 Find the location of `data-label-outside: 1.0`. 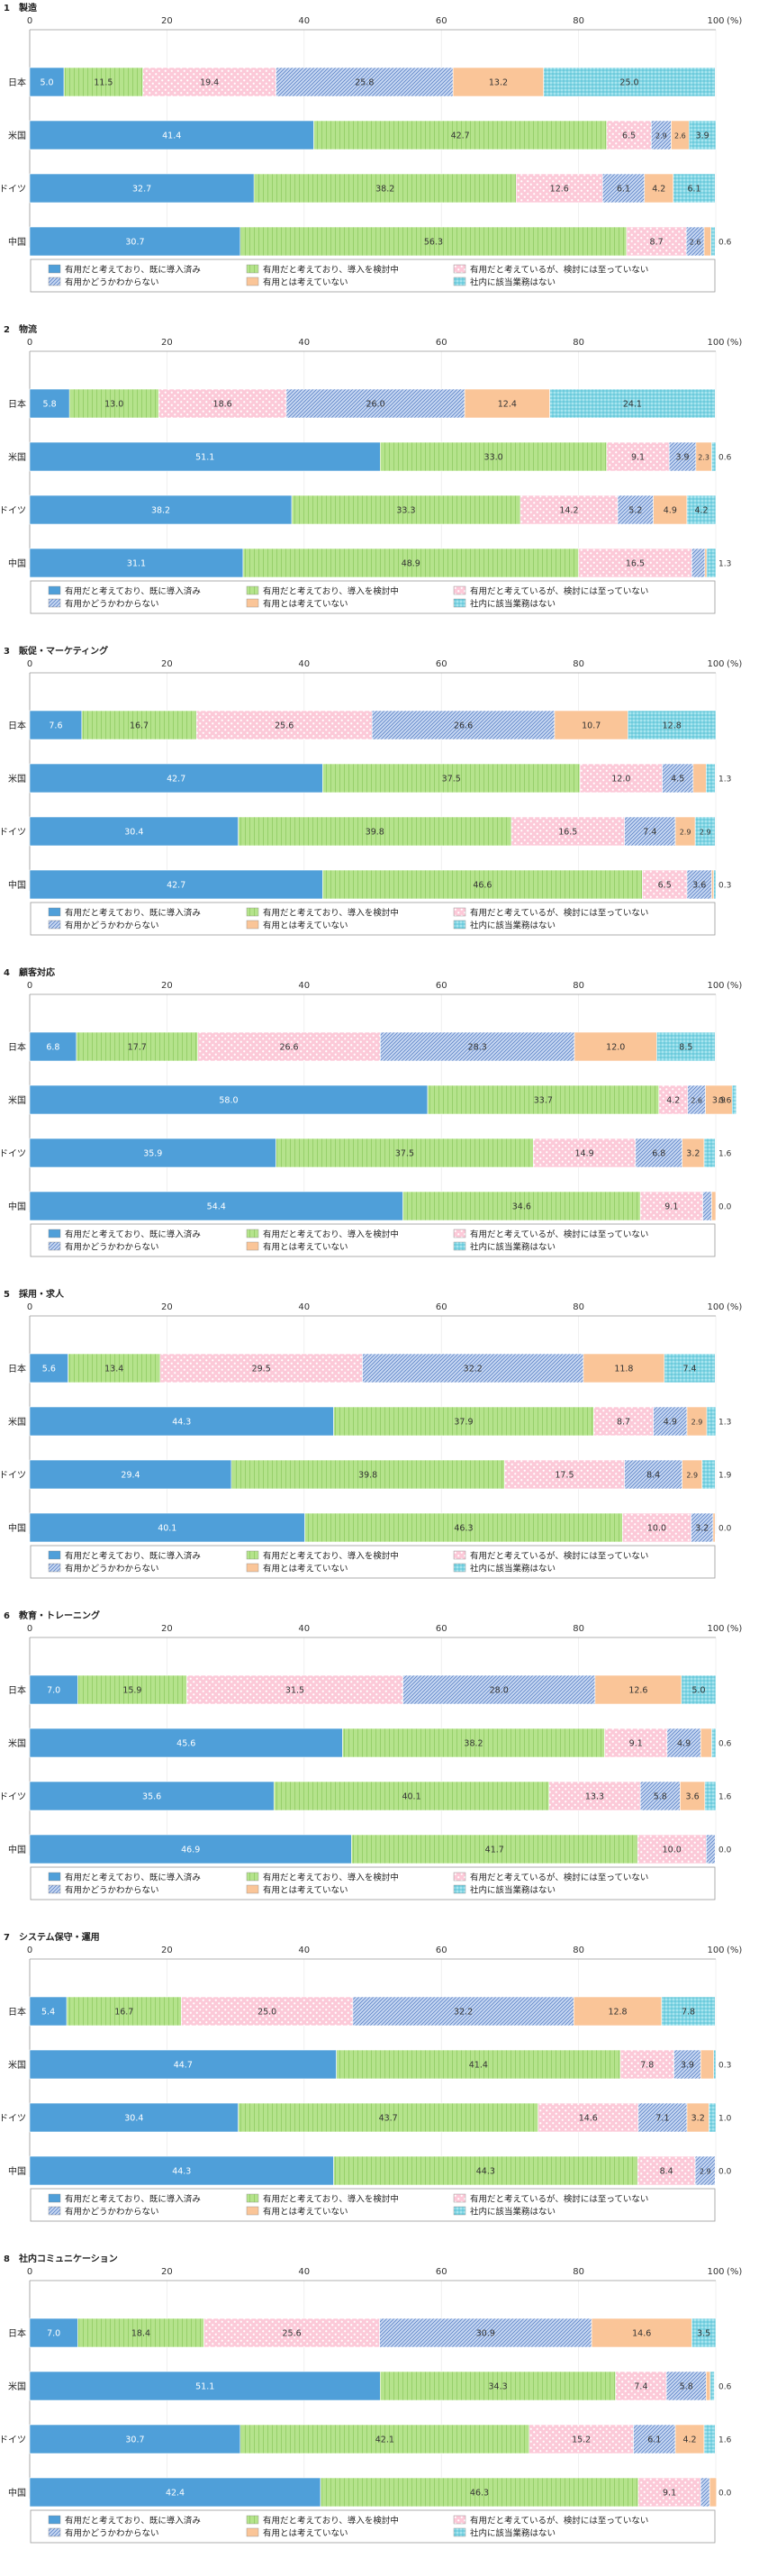

data-label-outside: 1.0 is located at coordinates (725, 2119).